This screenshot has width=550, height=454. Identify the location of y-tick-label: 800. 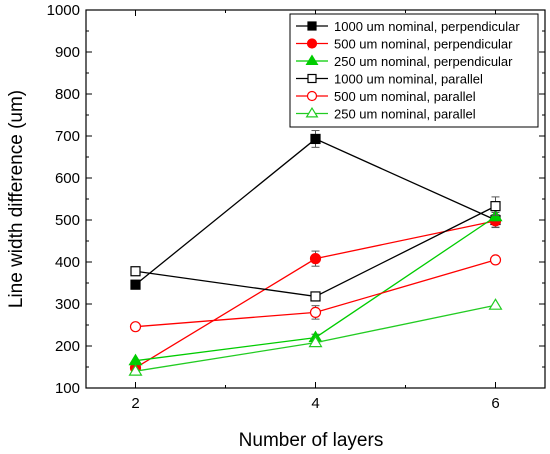
(67, 94).